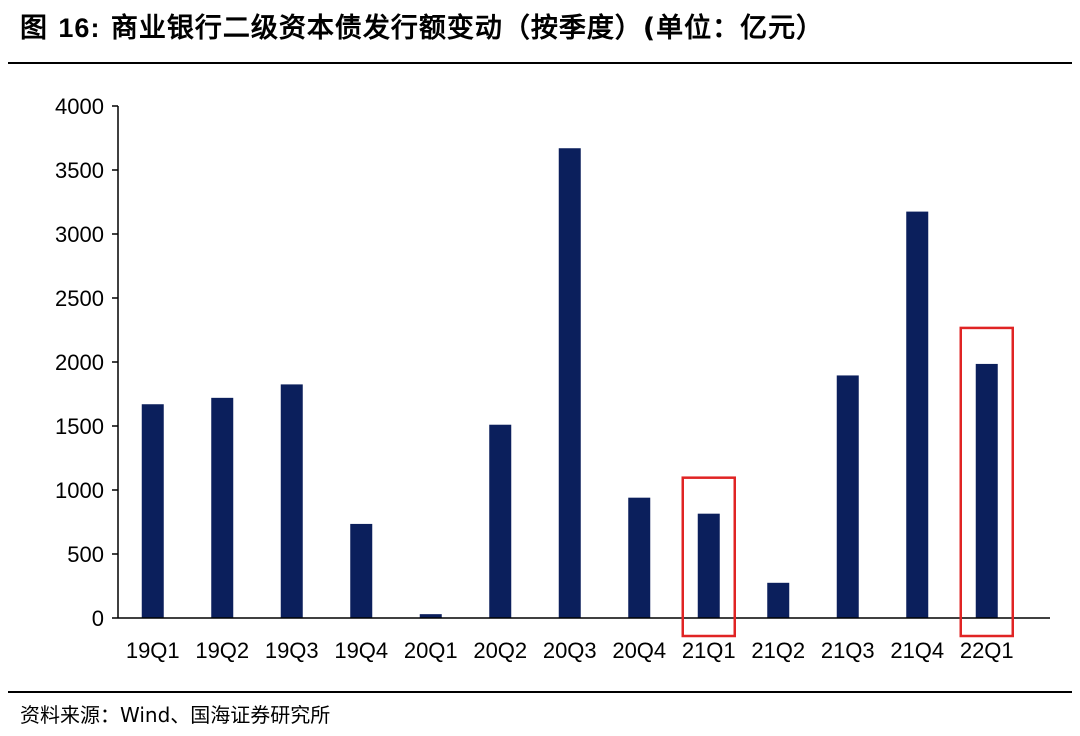 Image resolution: width=1080 pixels, height=736 pixels. I want to click on x-tick-label: 20Q4, so click(639, 650).